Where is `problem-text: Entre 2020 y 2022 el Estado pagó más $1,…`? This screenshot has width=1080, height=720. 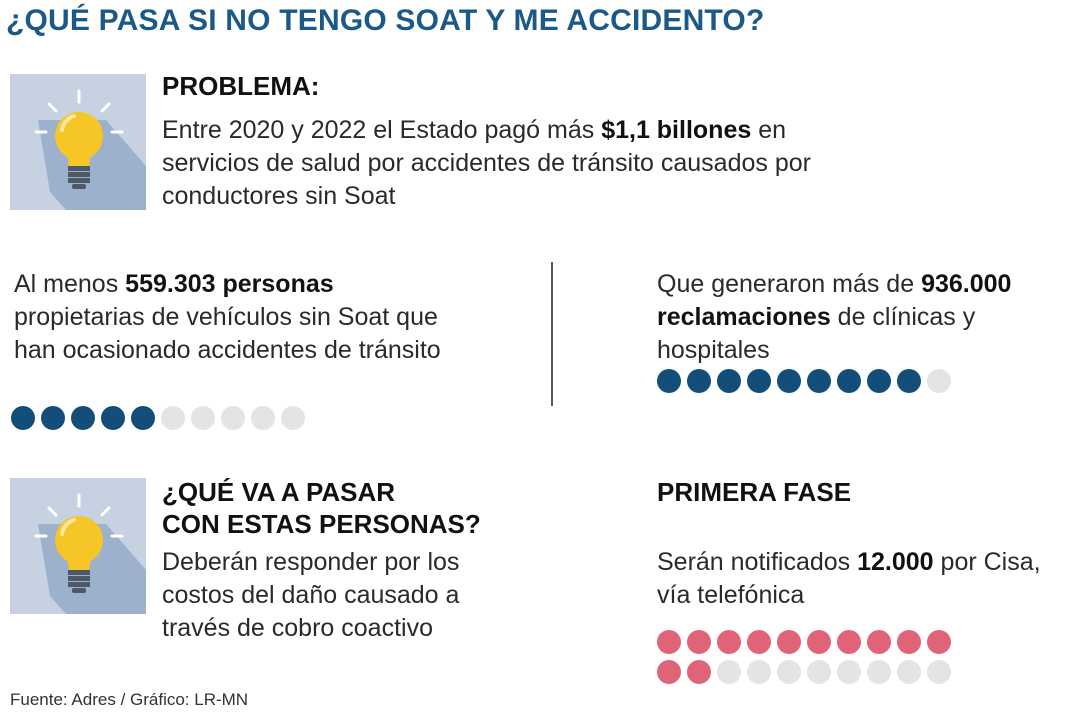
problem-text: Entre 2020 y 2022 el Estado pagó más $1,… is located at coordinates (486, 163).